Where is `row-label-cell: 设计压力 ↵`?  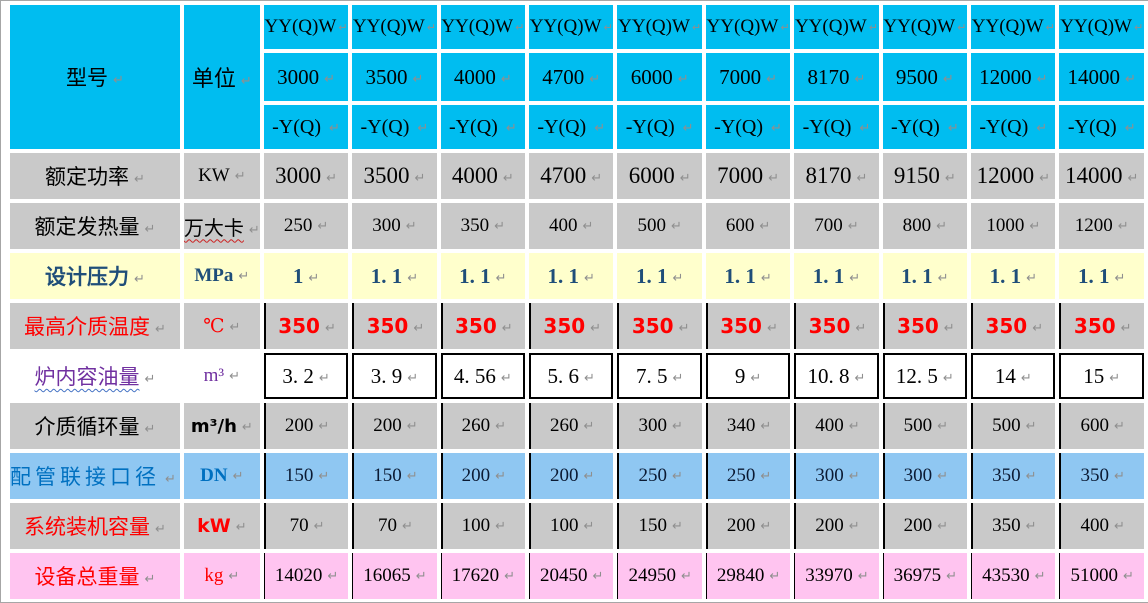 row-label-cell: 设计压力 ↵ is located at coordinates (95, 276).